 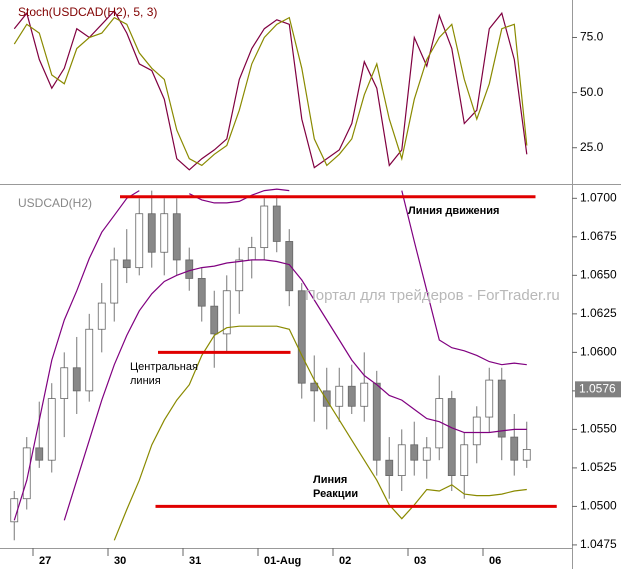 I want to click on y-tick-label: 1.0550, so click(x=598, y=429).